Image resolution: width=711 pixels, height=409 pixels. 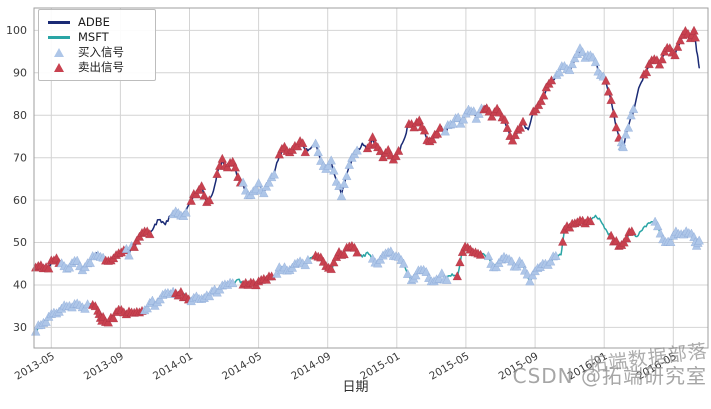 What do you see at coordinates (59, 52) in the screenshot?
I see `buy-triangle-icon` at bounding box center [59, 52].